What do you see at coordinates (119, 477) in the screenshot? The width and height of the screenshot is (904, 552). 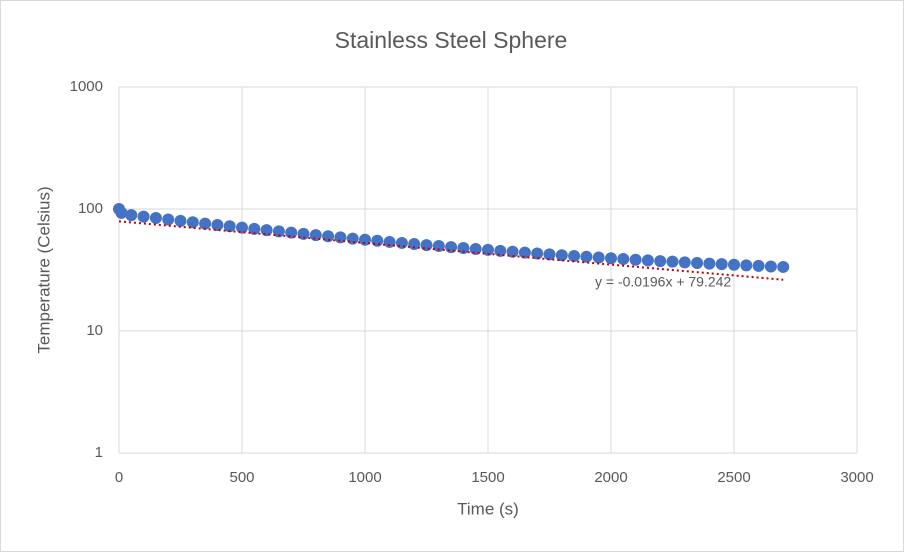 I see `x-tick-label: 0` at bounding box center [119, 477].